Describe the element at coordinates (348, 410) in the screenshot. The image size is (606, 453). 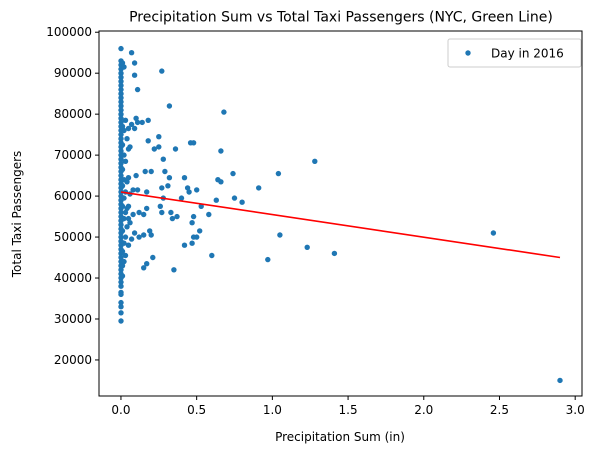
I see `x-tick-label: 1.5` at that location.